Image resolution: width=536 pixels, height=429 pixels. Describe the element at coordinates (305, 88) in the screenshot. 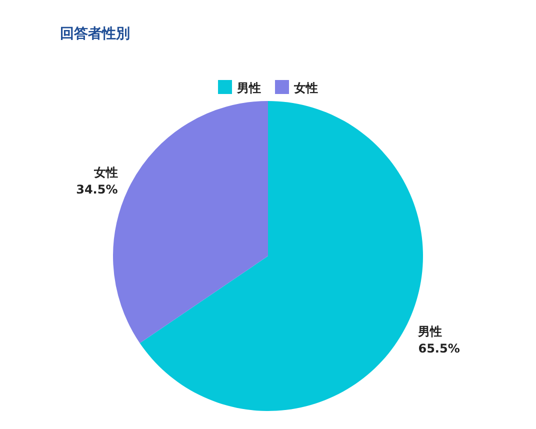

I see `legend-label: 女性` at that location.